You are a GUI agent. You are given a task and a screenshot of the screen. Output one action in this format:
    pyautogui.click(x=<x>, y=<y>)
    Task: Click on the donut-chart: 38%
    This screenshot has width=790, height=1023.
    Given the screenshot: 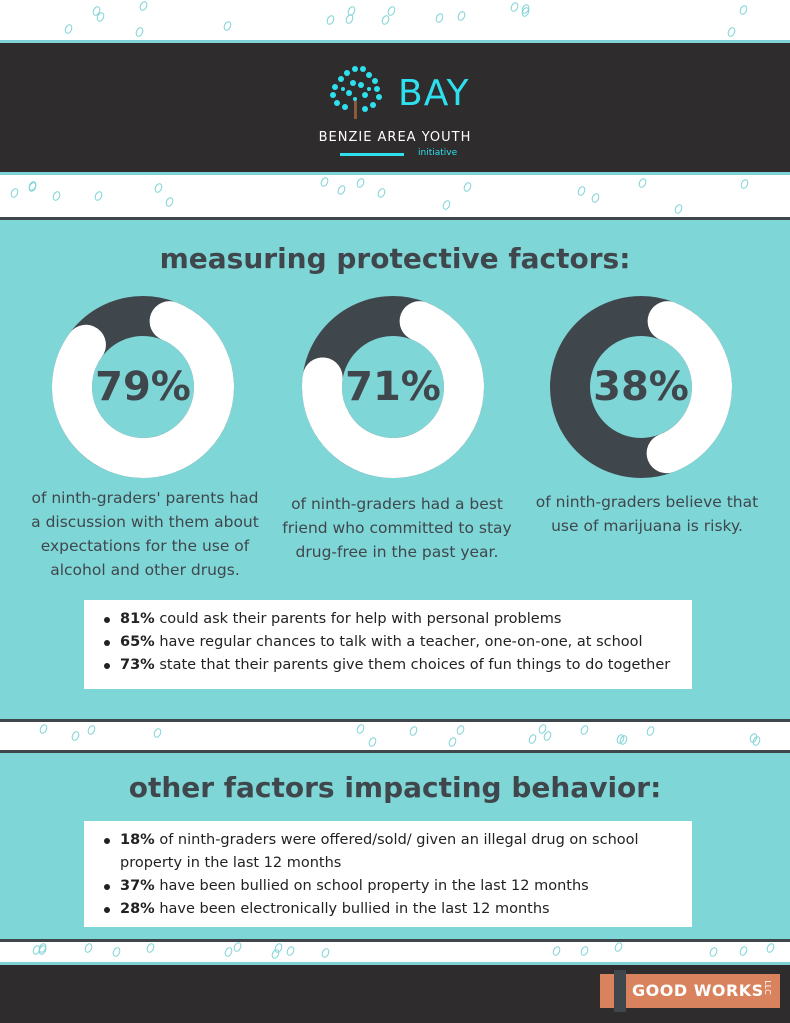 What is the action you would take?
    pyautogui.click(x=641, y=387)
    